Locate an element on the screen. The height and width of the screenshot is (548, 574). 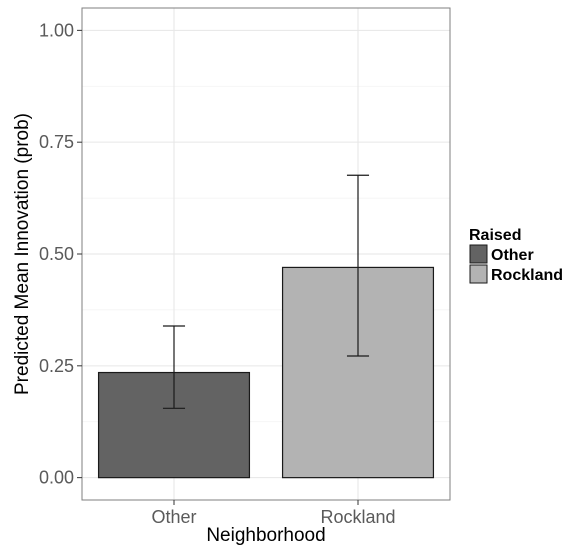
y-tick-label: 1.00 is located at coordinates (56, 30).